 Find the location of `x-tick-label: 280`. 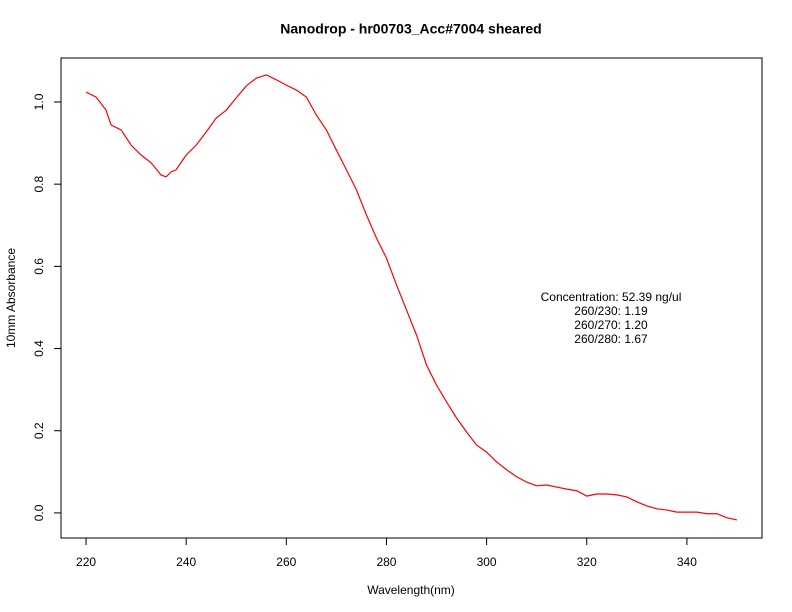

x-tick-label: 280 is located at coordinates (386, 562).